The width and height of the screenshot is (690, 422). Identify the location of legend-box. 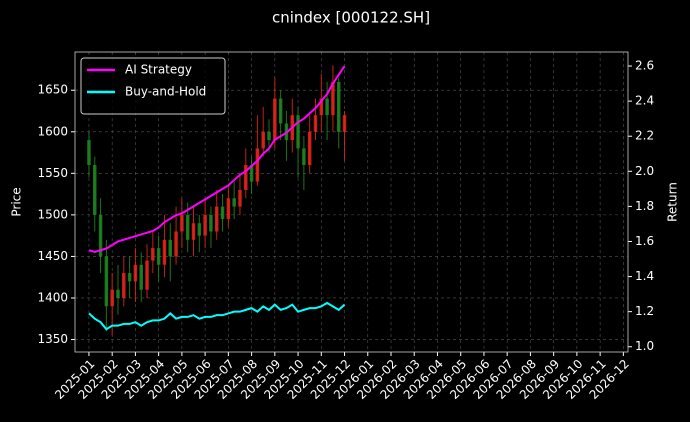
(153, 86).